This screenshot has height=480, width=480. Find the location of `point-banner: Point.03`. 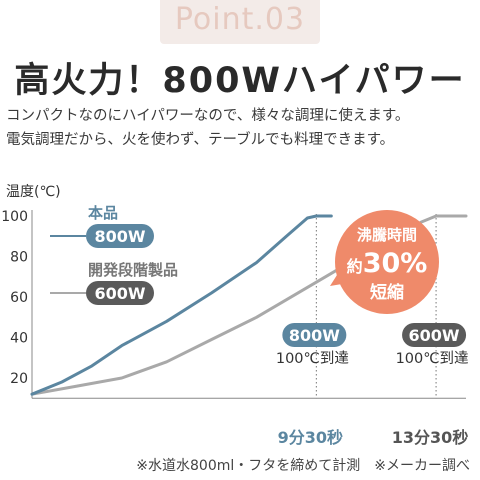

point-banner: Point.03 is located at coordinates (240, 22).